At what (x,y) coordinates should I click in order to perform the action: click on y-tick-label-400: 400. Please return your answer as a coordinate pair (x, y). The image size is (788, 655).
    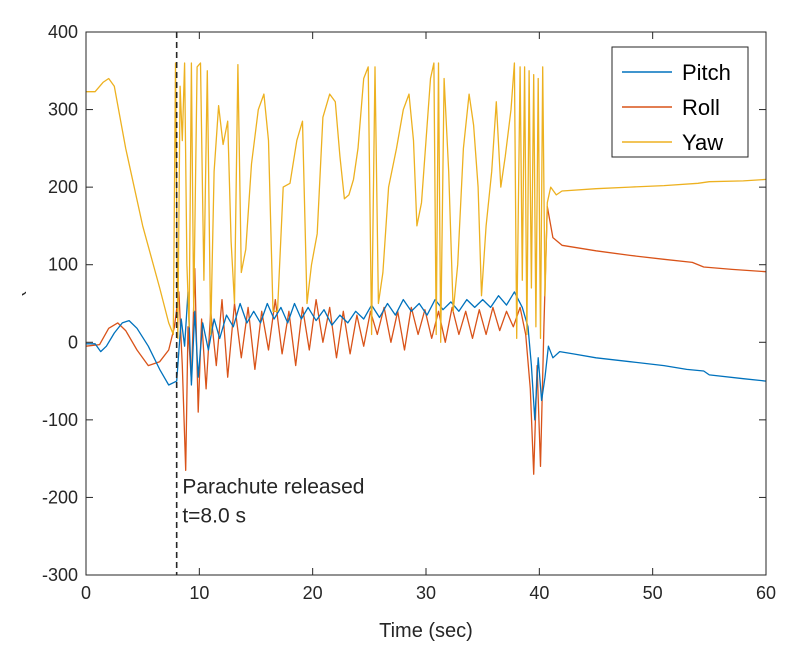
    Looking at the image, I should click on (63, 32).